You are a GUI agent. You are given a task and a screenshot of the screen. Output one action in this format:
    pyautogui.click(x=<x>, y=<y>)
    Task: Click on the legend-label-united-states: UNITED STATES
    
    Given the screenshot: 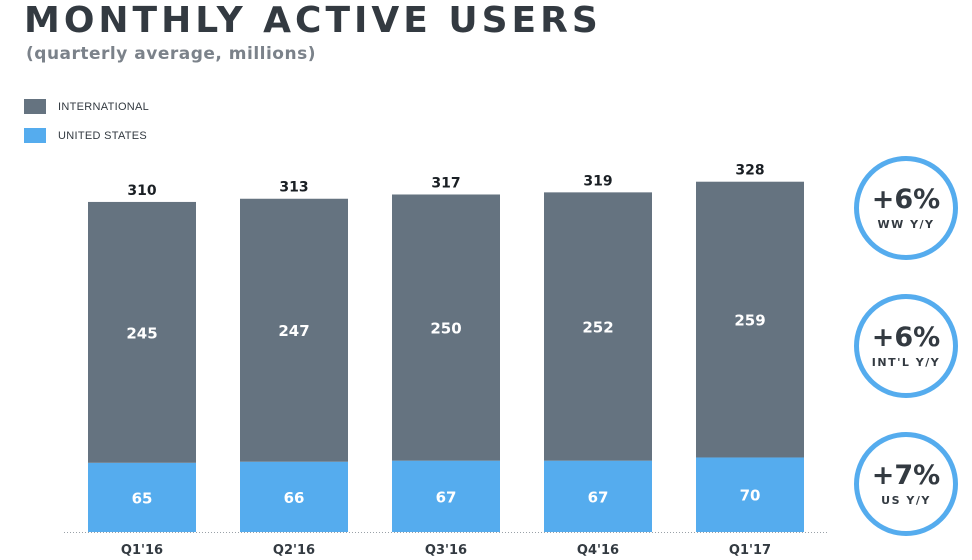 What is the action you would take?
    pyautogui.click(x=103, y=135)
    